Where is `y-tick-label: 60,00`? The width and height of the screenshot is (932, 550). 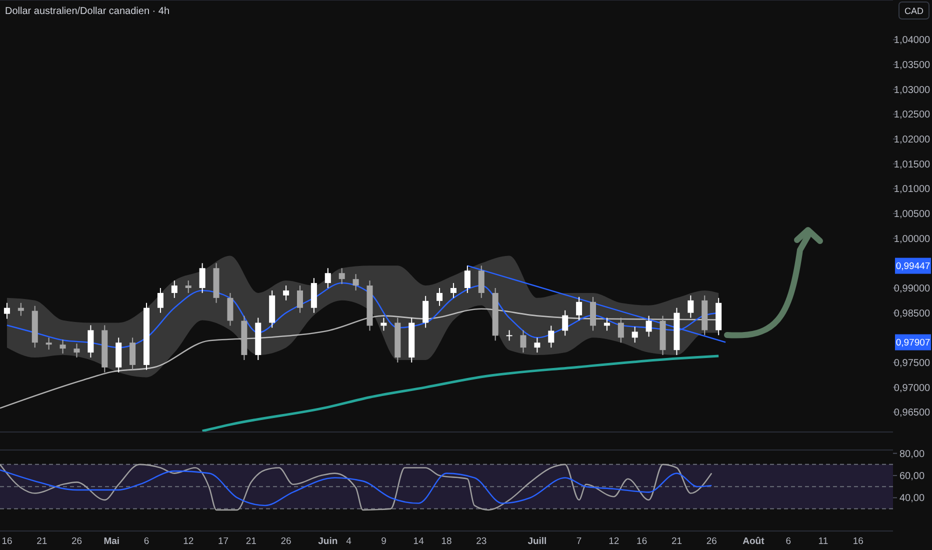
y-tick-label: 60,00 is located at coordinates (912, 476).